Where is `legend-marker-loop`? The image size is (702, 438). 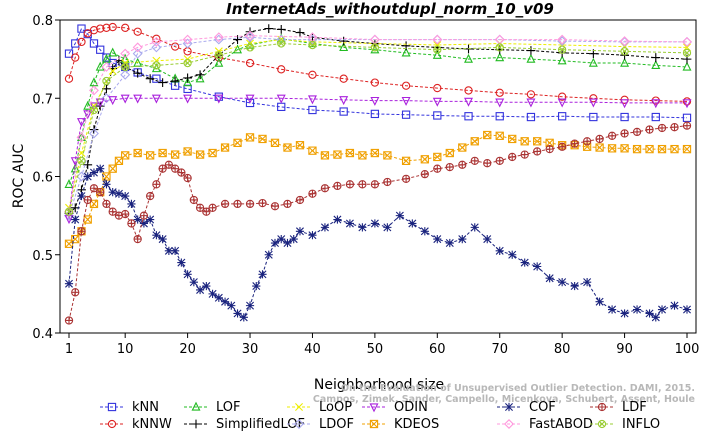 legend-marker-loop is located at coordinates (299, 407).